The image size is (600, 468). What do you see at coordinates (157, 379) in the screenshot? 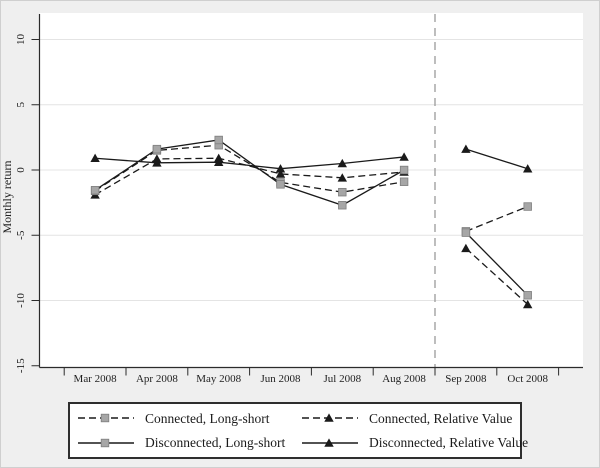
I see `x-tick-label-apr-2008: Apr 2008` at bounding box center [157, 379].